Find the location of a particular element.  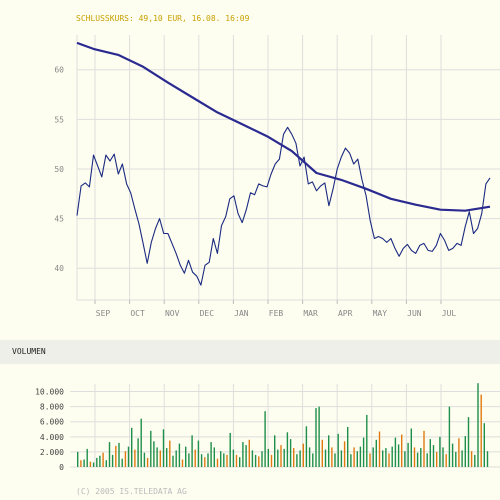

price-y-tick-label: 55 is located at coordinates (59, 119).